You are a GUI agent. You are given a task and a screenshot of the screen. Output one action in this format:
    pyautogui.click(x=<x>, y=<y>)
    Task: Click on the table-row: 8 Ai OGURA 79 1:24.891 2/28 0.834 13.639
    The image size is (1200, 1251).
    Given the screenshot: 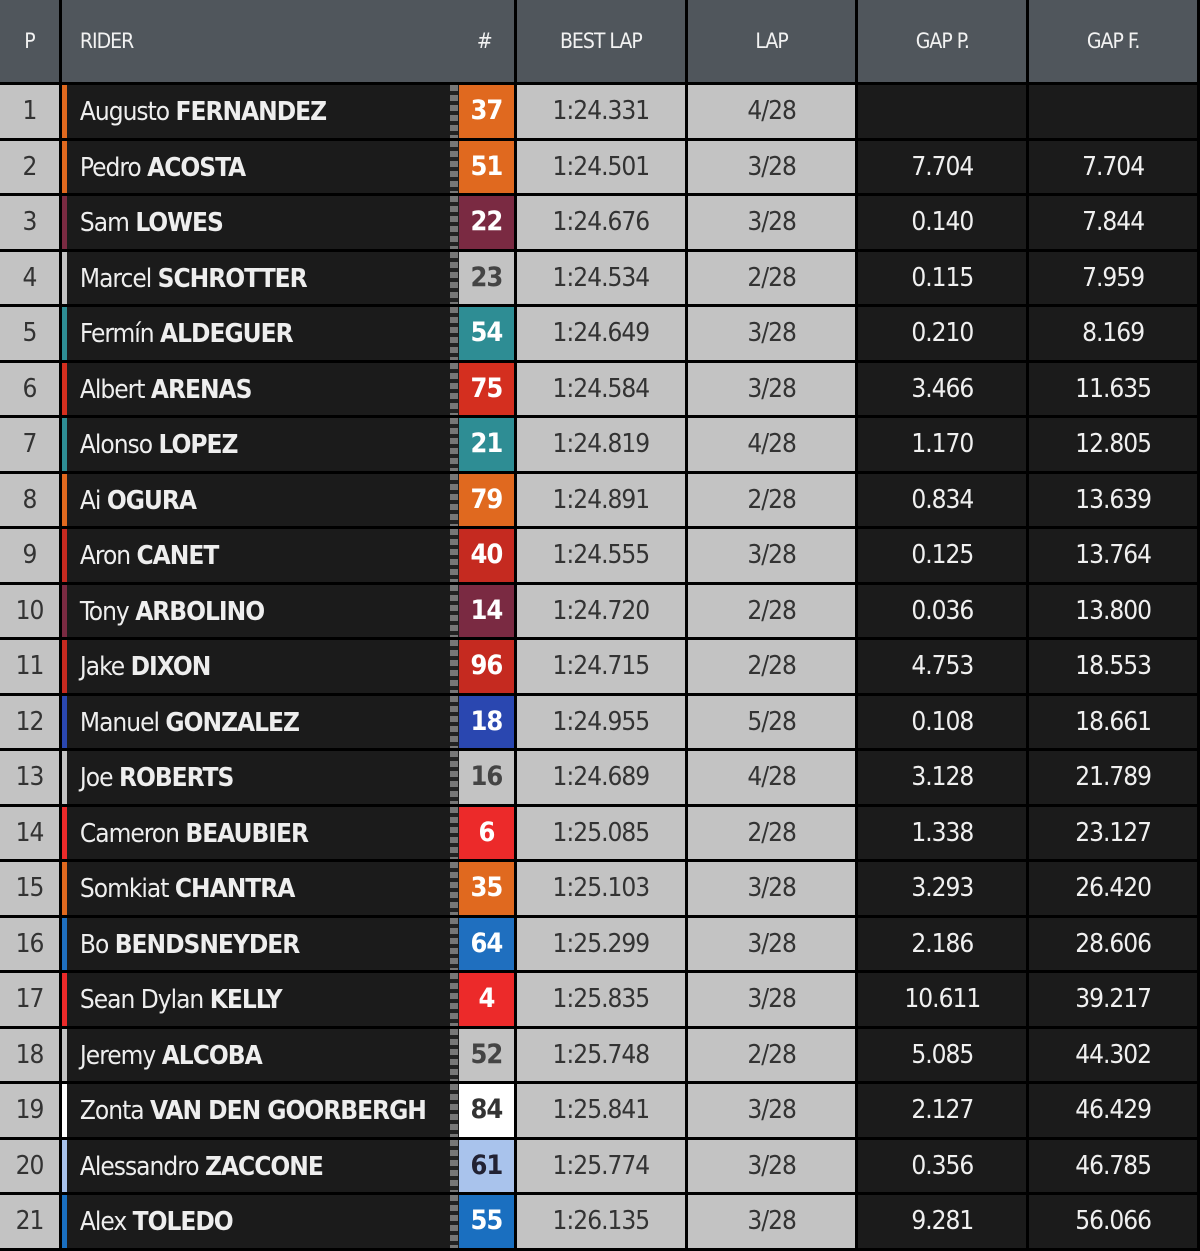 What is the action you would take?
    pyautogui.click(x=598, y=499)
    